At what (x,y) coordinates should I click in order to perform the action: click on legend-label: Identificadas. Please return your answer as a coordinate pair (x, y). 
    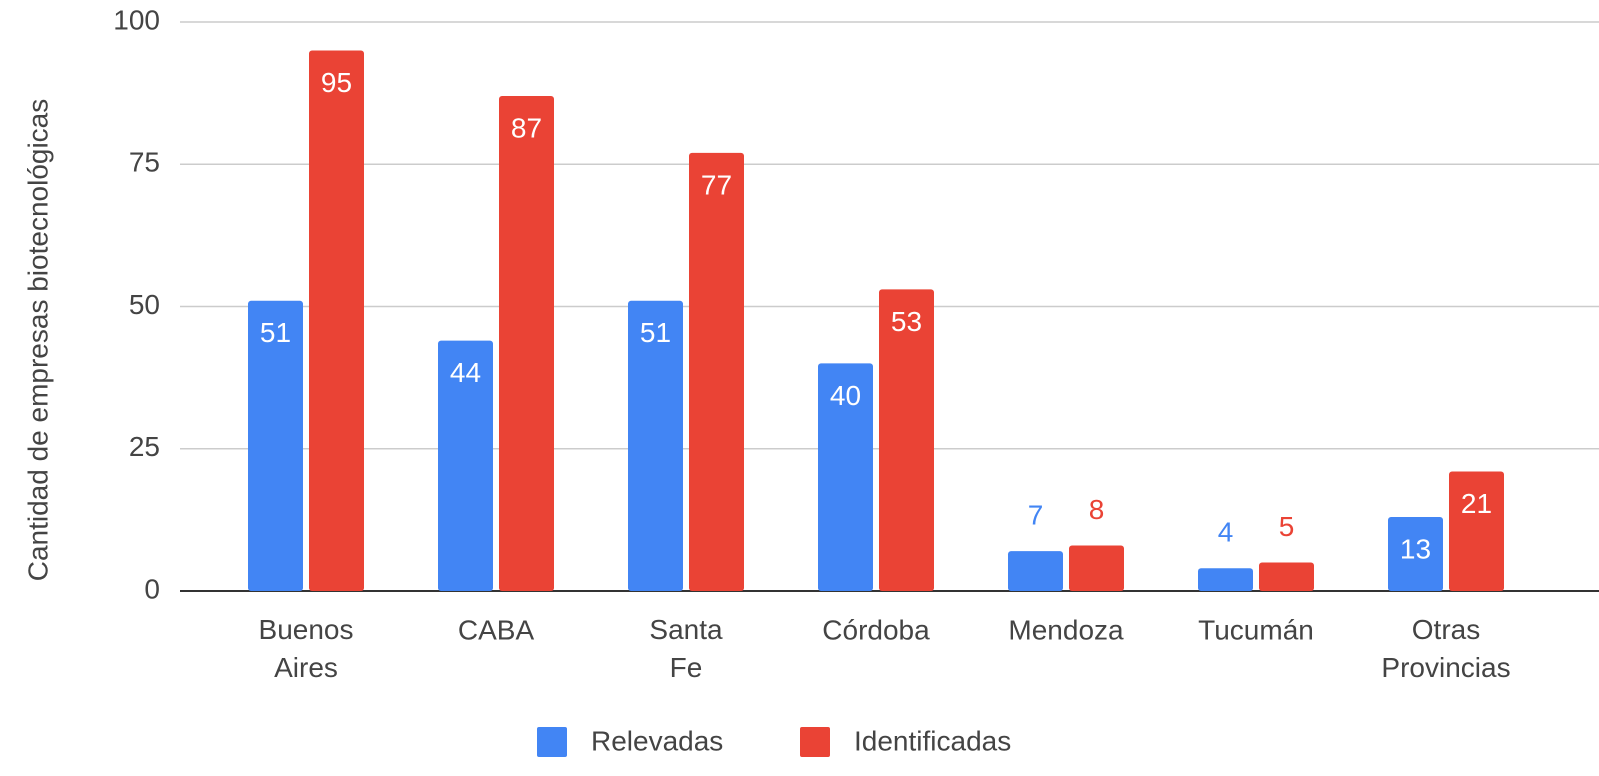
    Looking at the image, I should click on (932, 740).